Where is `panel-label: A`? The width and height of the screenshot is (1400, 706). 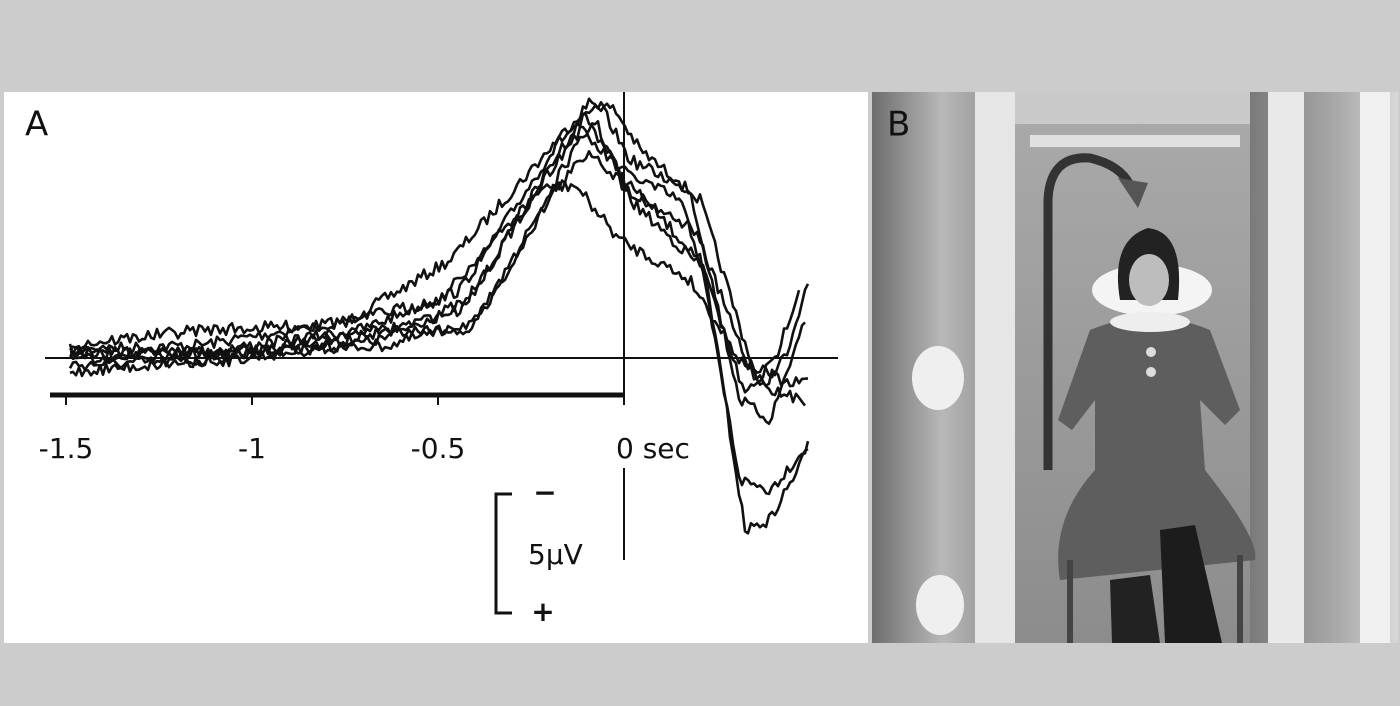
panel-label: A is located at coordinates (36, 125).